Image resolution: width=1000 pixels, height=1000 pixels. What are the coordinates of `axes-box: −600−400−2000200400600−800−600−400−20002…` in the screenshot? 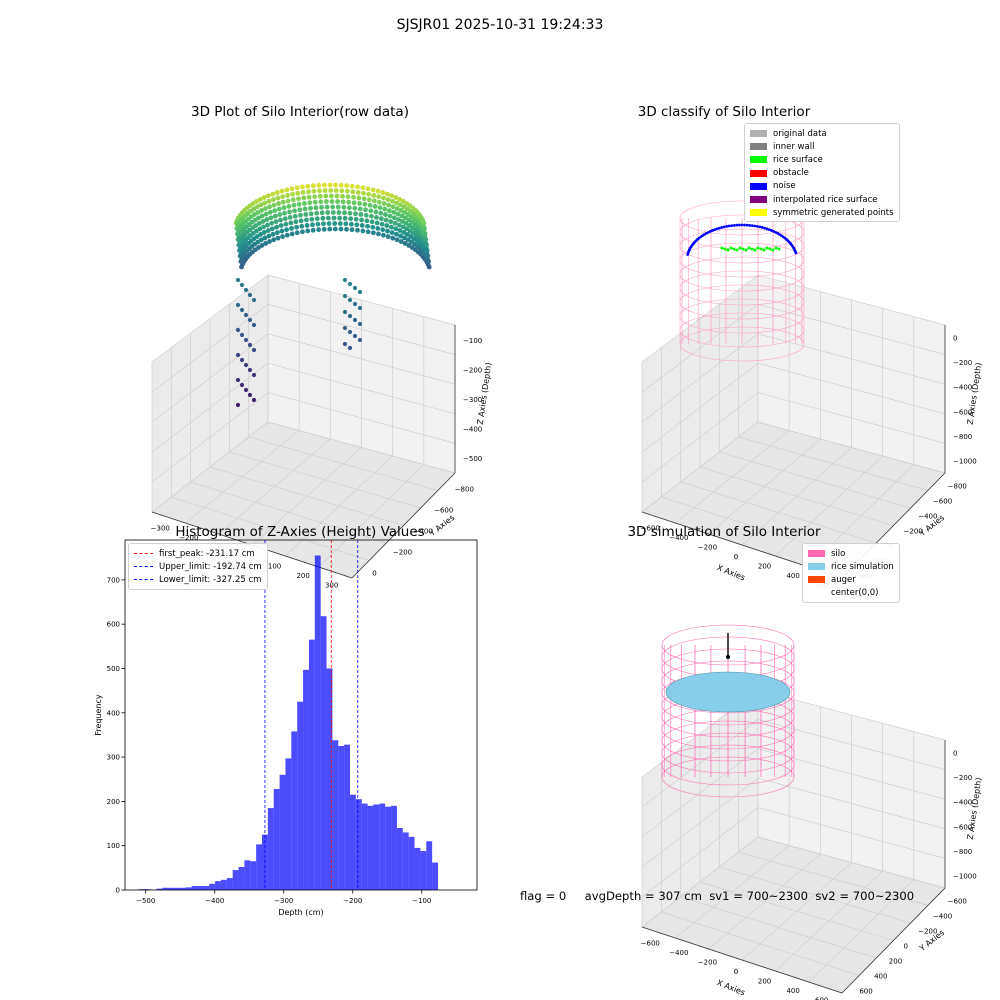 It's located at (812, 431).